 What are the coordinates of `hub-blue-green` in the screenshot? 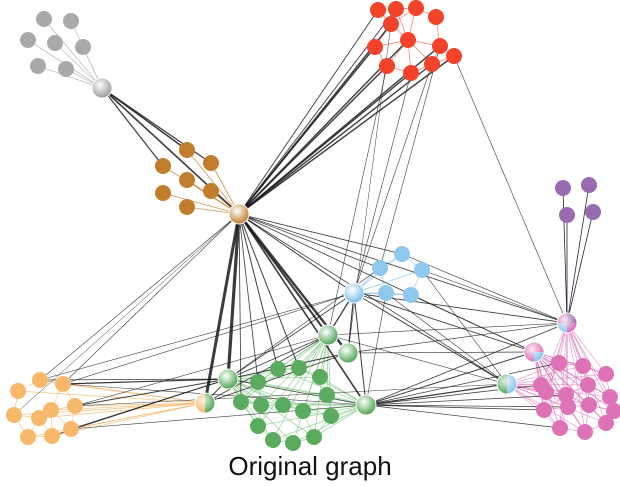 It's located at (507, 384).